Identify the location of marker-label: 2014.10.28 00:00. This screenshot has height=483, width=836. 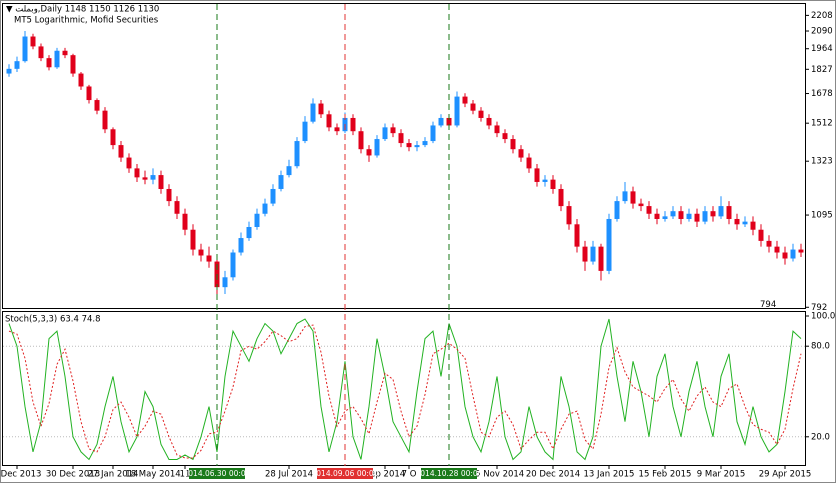
(449, 473).